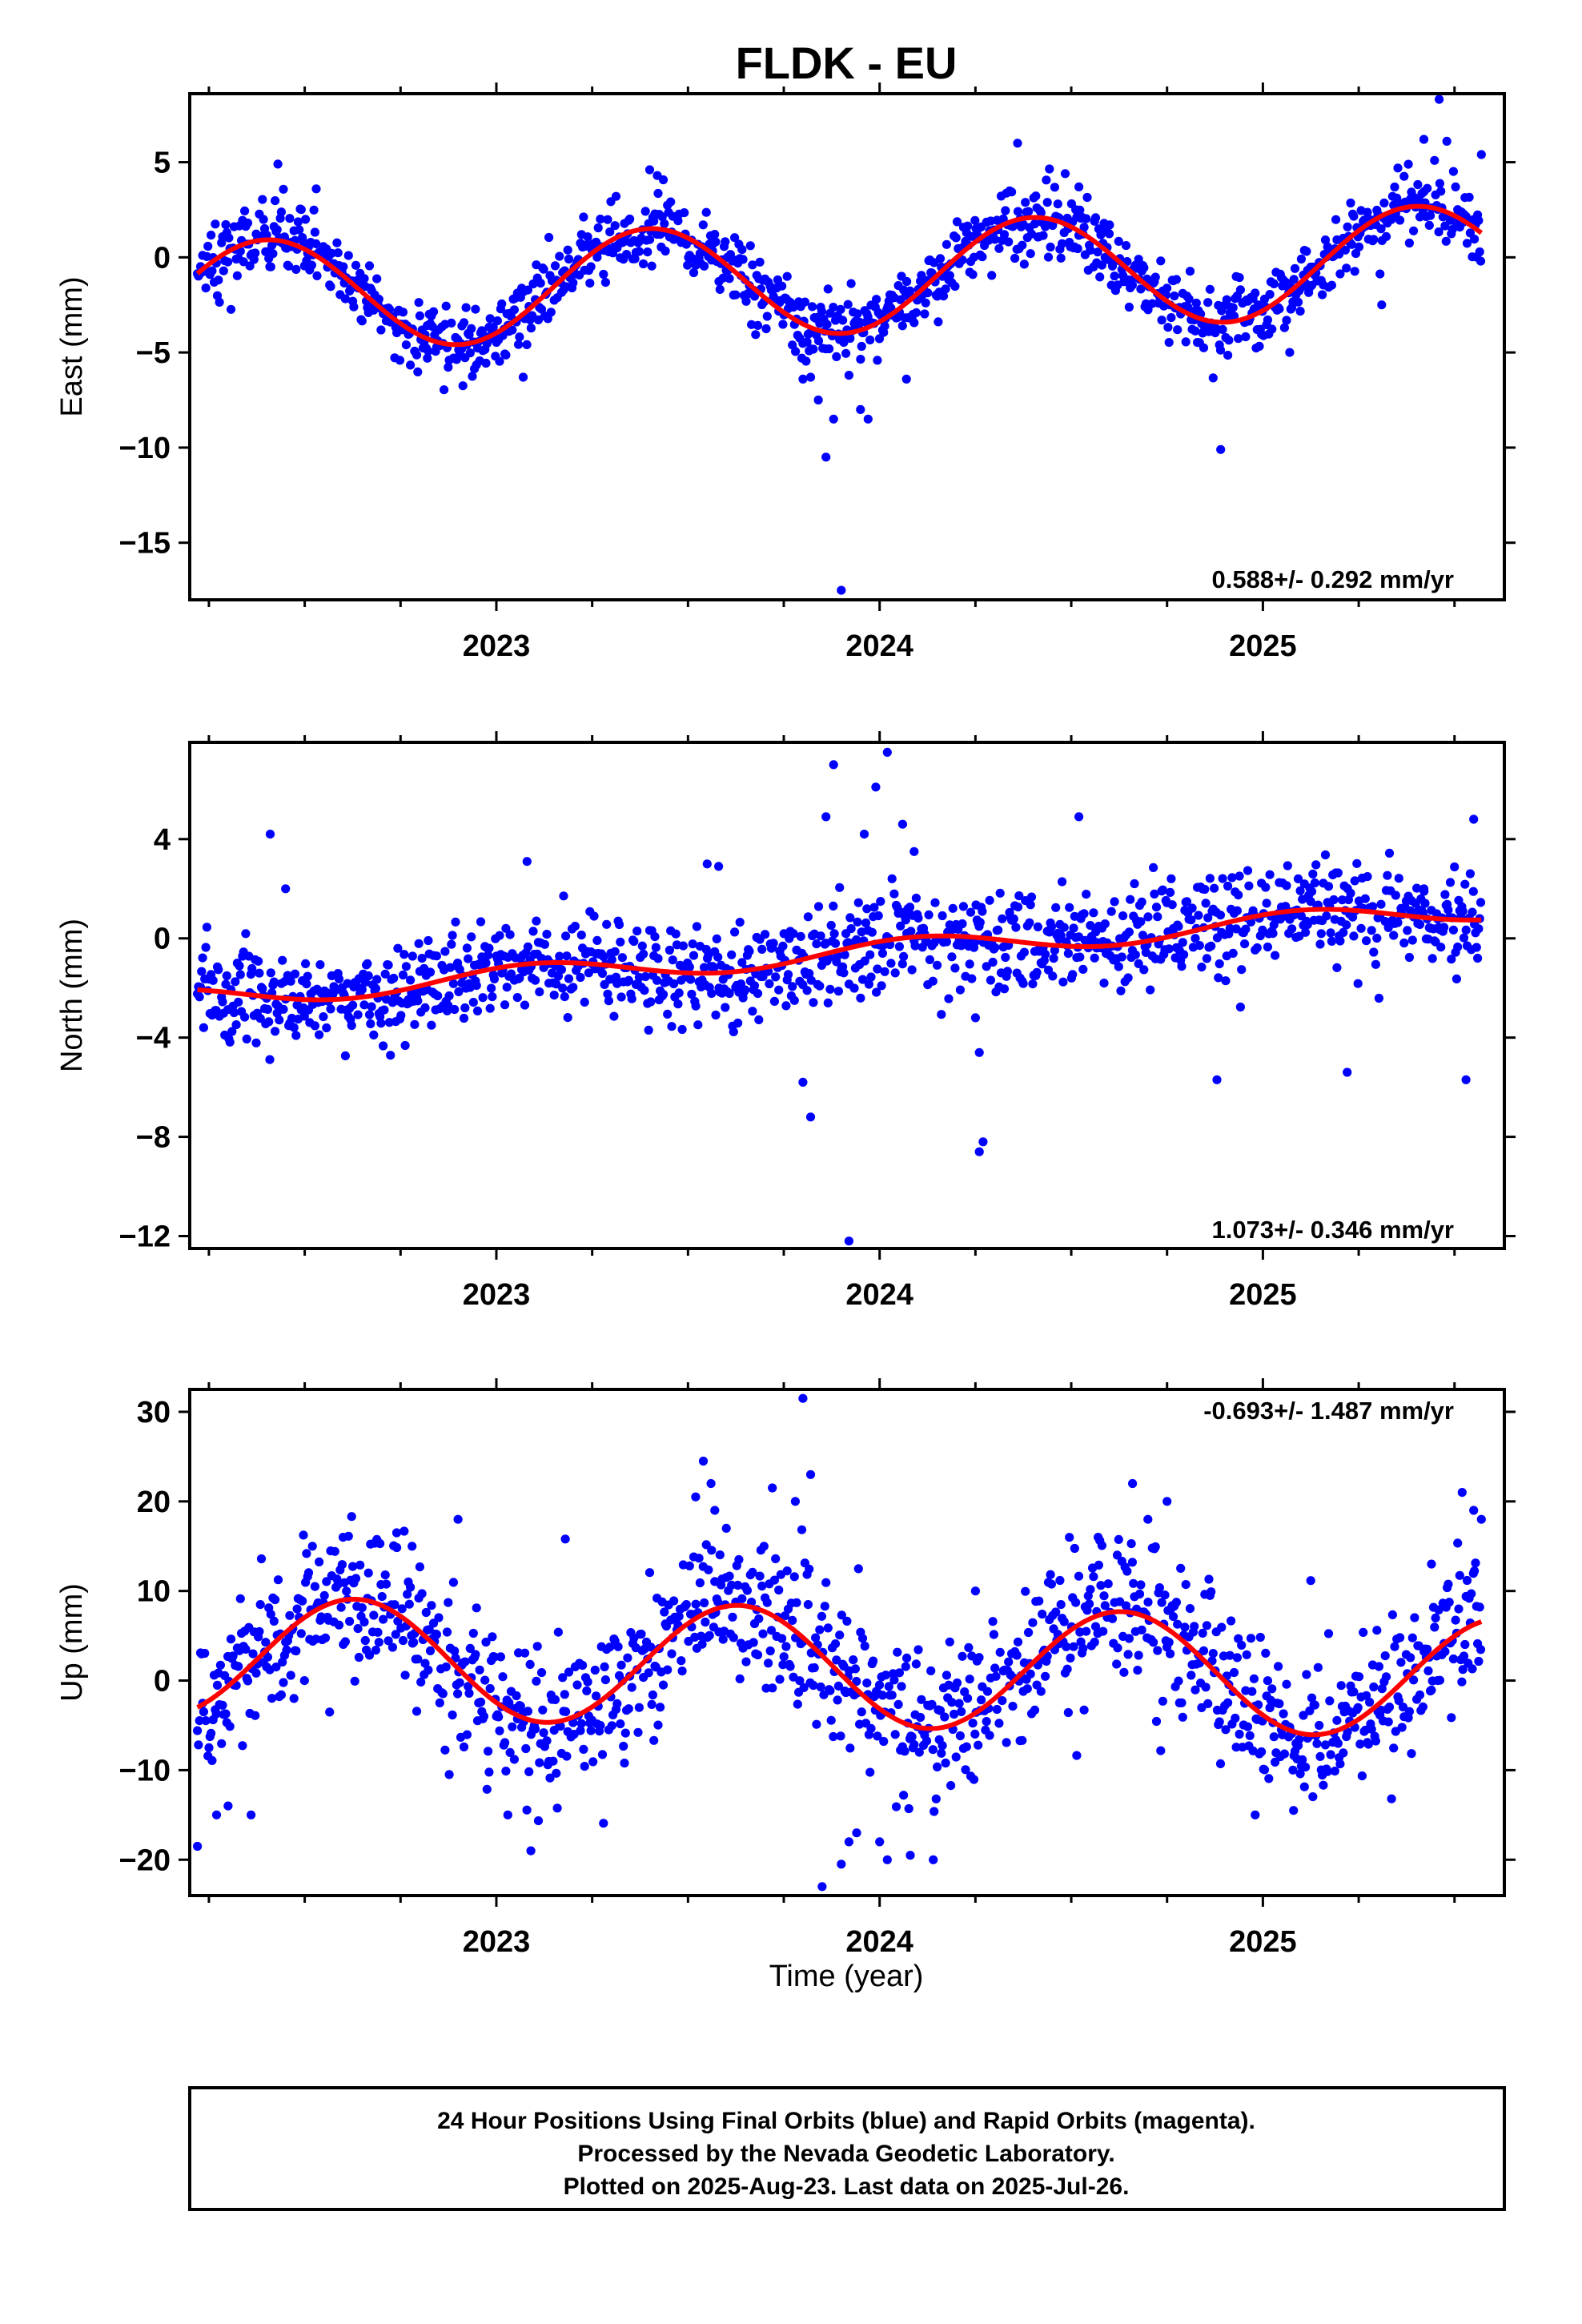 This screenshot has height=2324, width=1582. Describe the element at coordinates (154, 1502) in the screenshot. I see `y-tick-label: 20` at that location.